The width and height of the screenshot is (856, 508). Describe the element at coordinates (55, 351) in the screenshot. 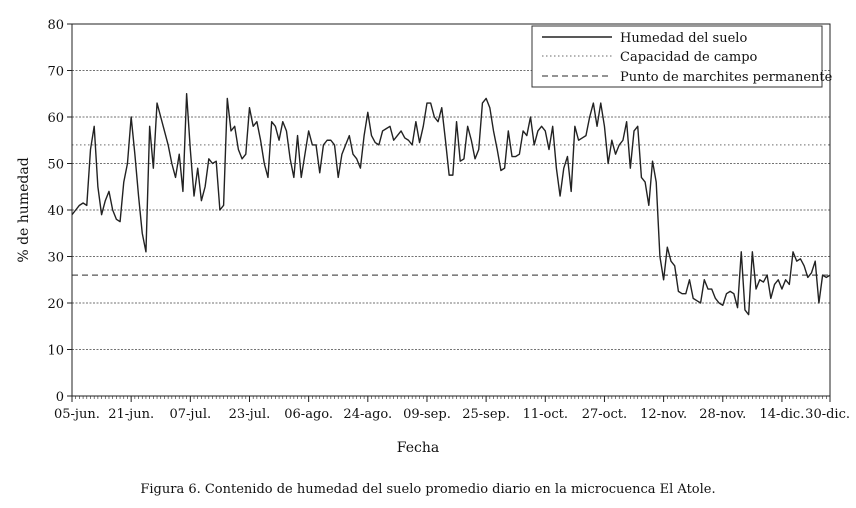

I see `y-tick-label: 10` at that location.